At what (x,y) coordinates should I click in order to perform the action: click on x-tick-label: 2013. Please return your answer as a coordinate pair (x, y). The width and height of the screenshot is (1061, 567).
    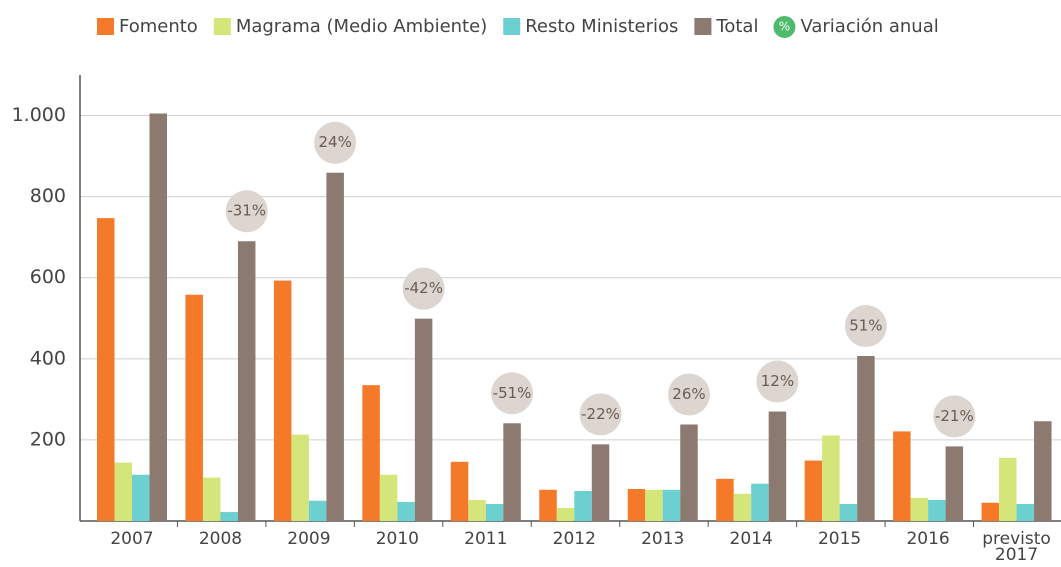
    Looking at the image, I should click on (663, 539).